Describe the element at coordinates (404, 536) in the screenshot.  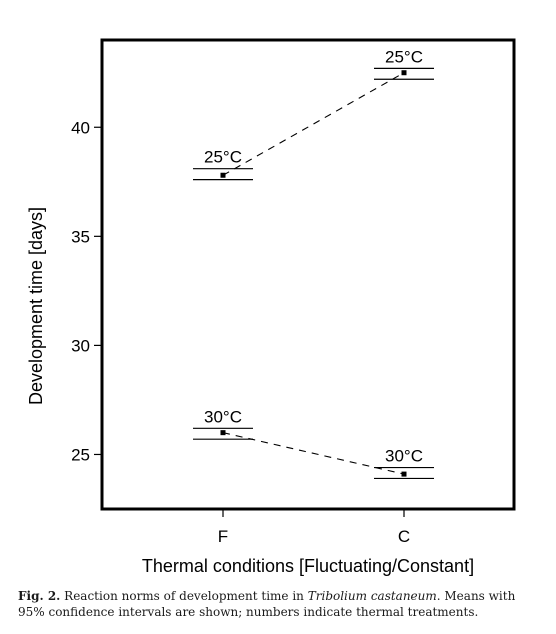
I see `x-tick-label: C` at that location.